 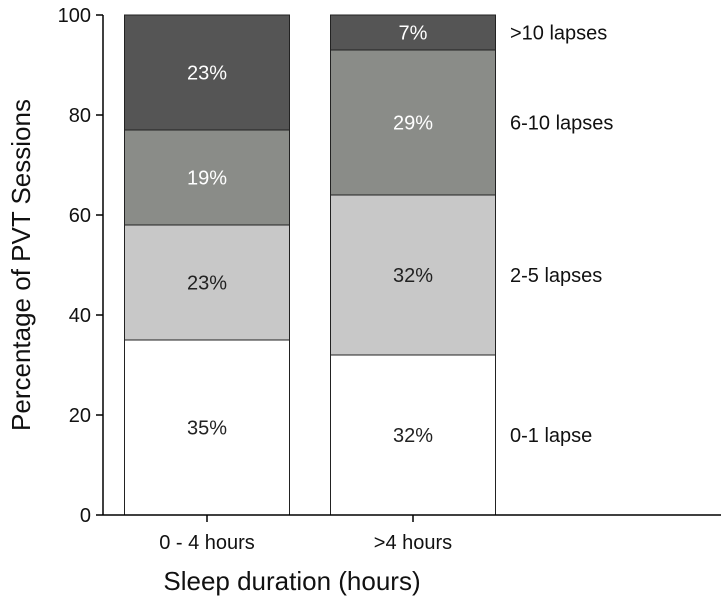 What do you see at coordinates (413, 543) in the screenshot?
I see `x-tick-label-4-hours: >4 hours` at bounding box center [413, 543].